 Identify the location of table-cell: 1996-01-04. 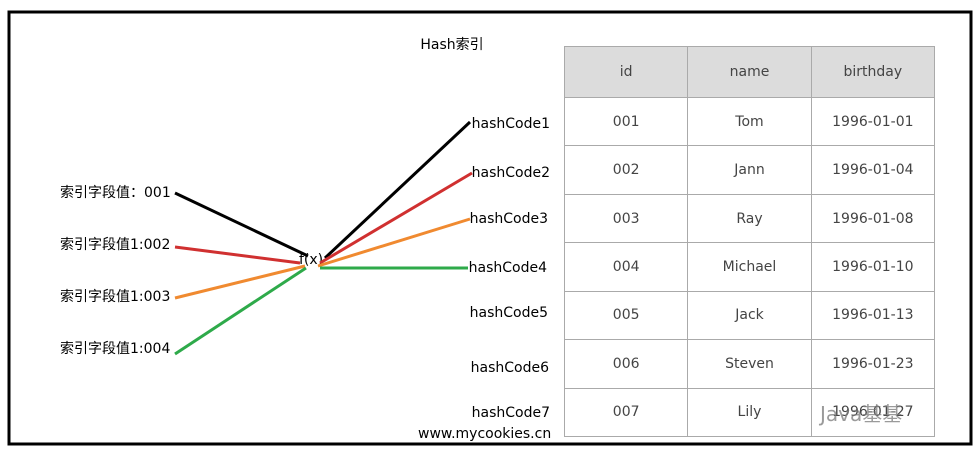
(873, 170).